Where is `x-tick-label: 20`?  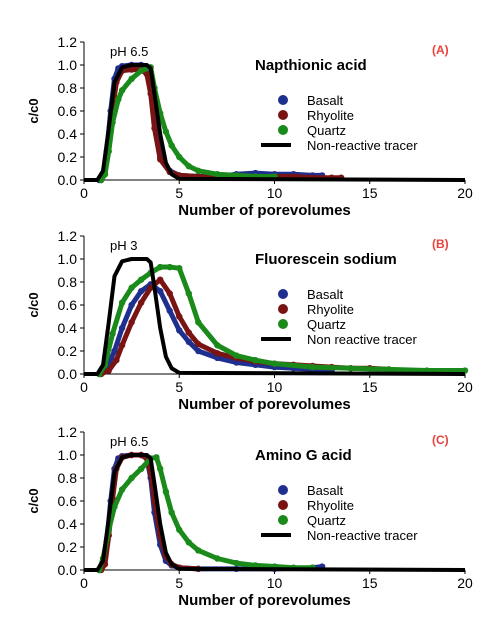 x-tick-label: 20 is located at coordinates (465, 193).